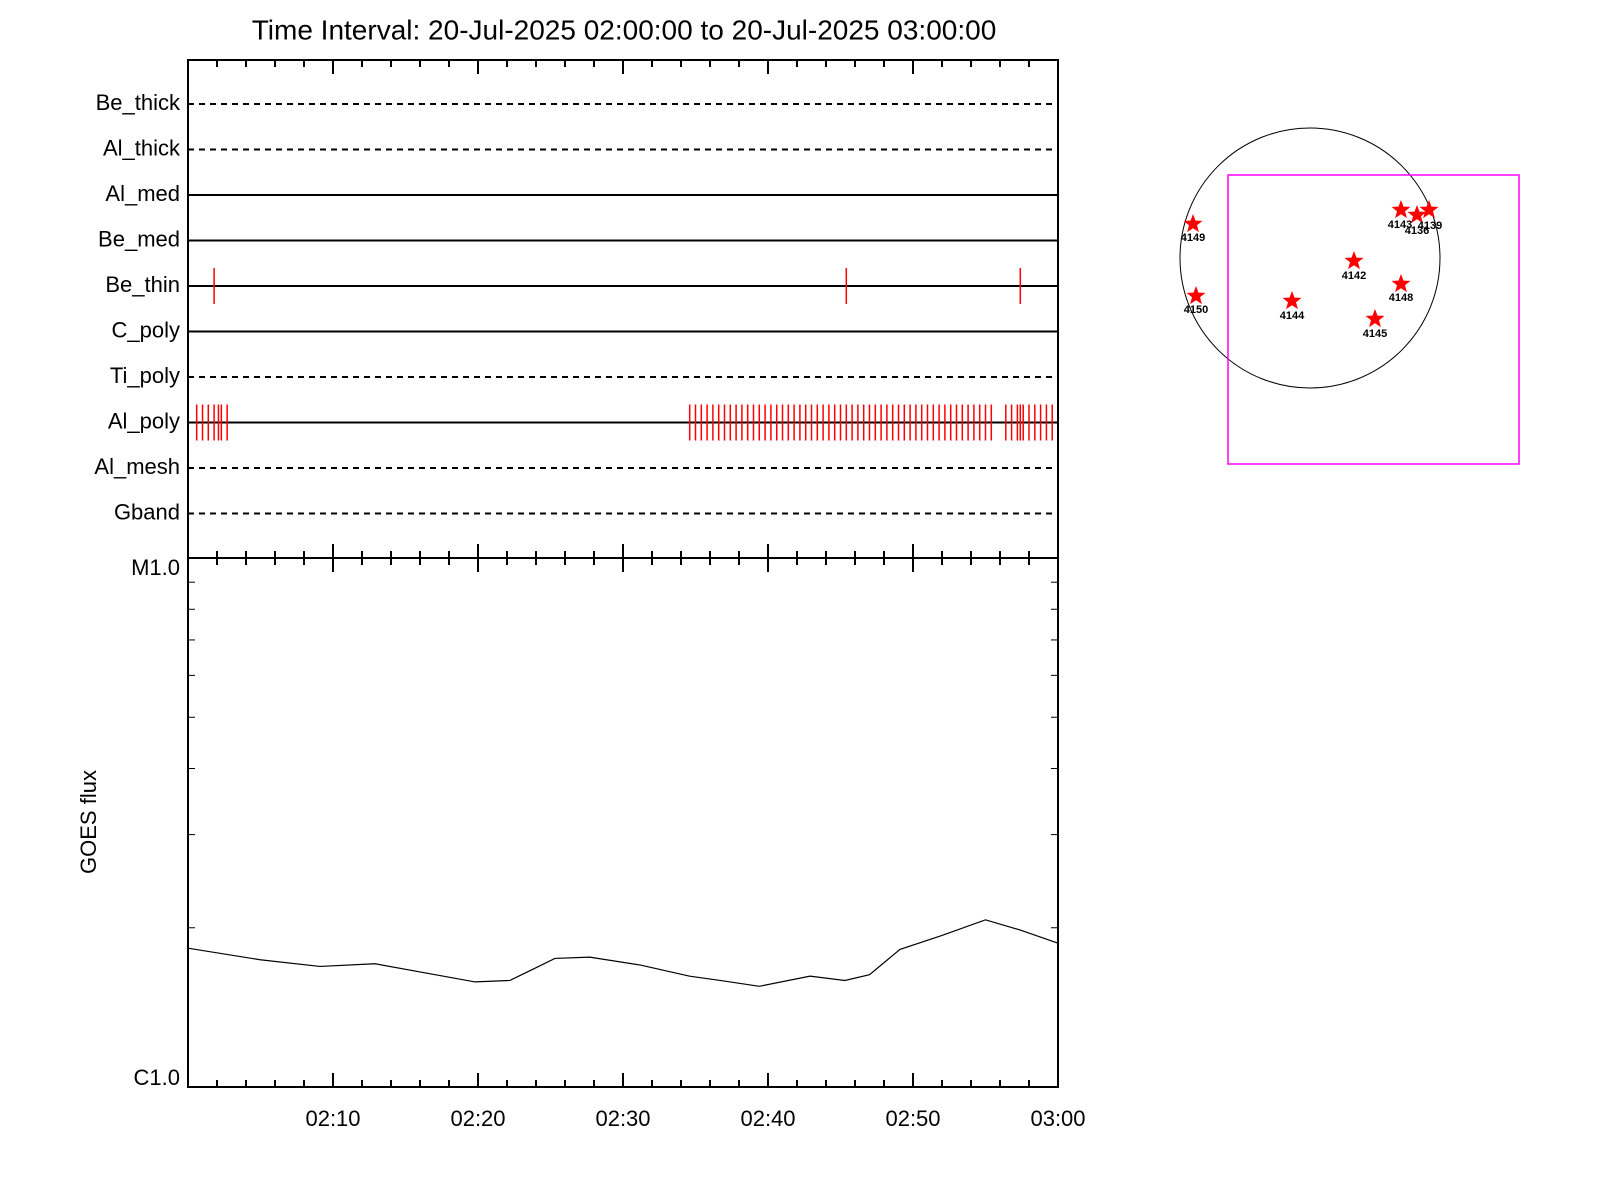  I want to click on row-label: Al_mesh, so click(137, 466).